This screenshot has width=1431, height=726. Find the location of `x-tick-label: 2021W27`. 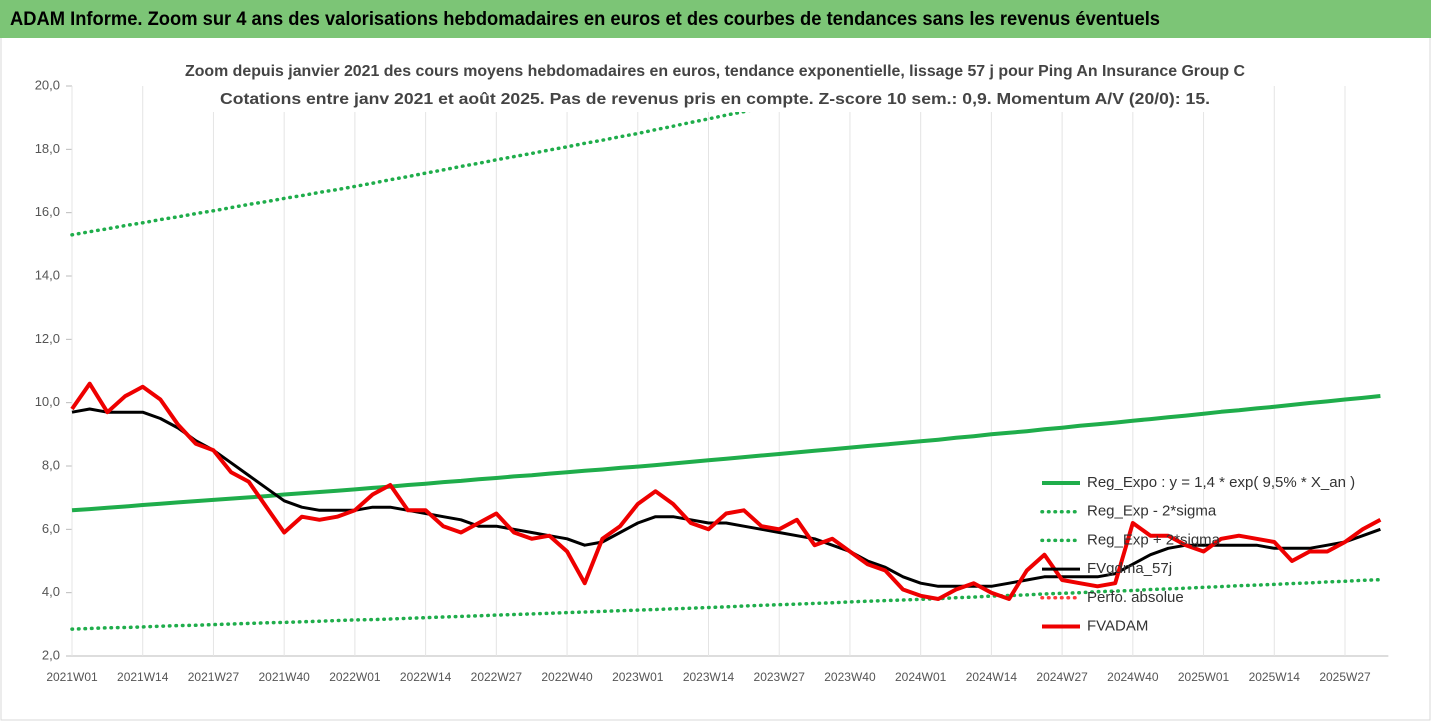

x-tick-label: 2021W27 is located at coordinates (214, 677).